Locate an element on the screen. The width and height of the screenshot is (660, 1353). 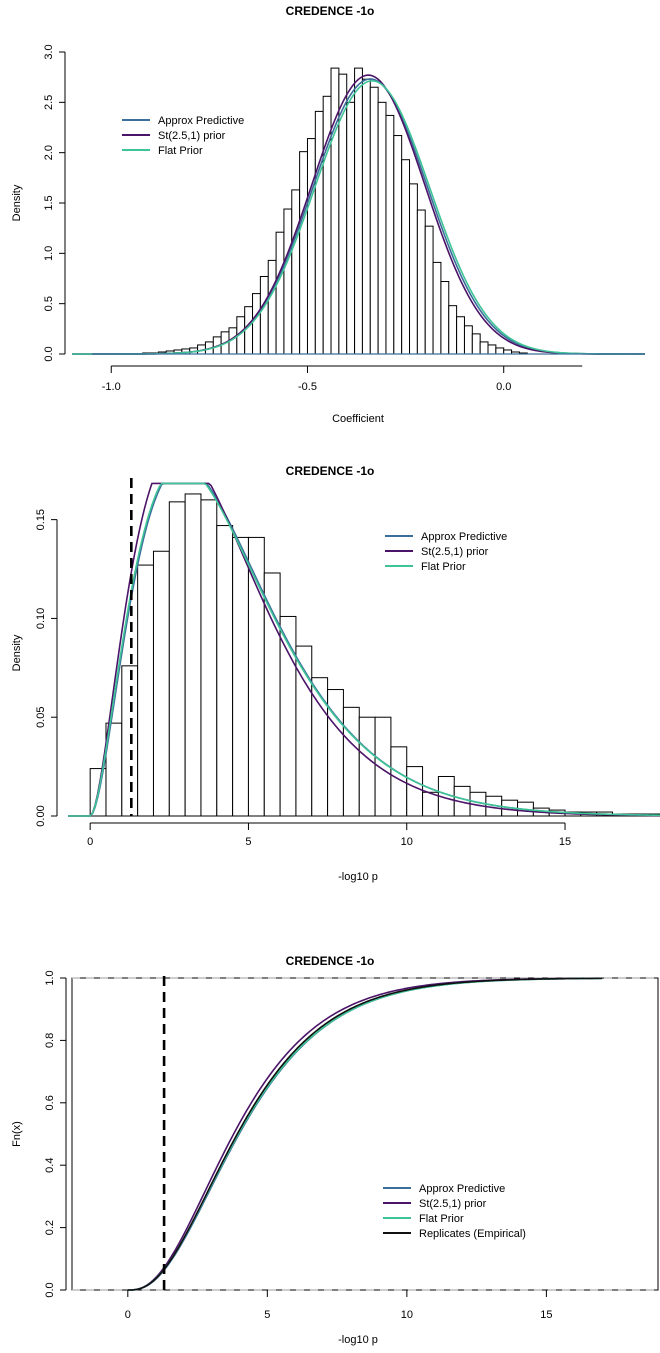
x-tick-label: -1.0 is located at coordinates (111, 387).